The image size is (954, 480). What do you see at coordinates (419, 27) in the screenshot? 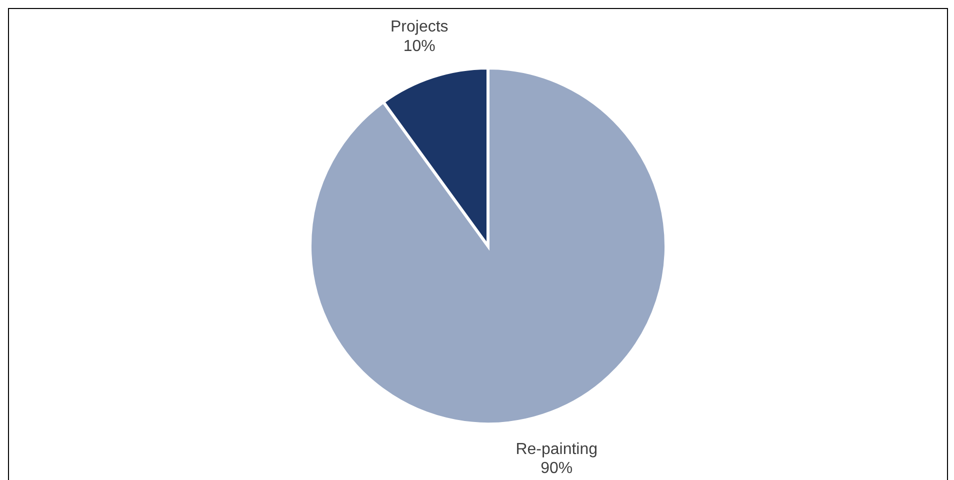
I see `slice-label: Projects` at bounding box center [419, 27].